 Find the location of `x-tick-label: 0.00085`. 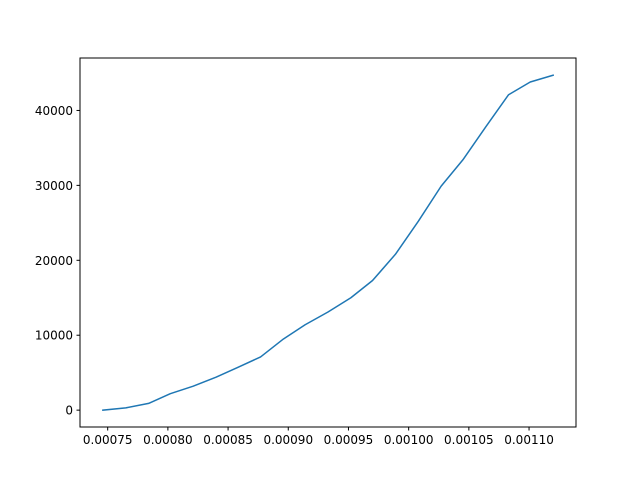

x-tick-label: 0.00085 is located at coordinates (228, 440).